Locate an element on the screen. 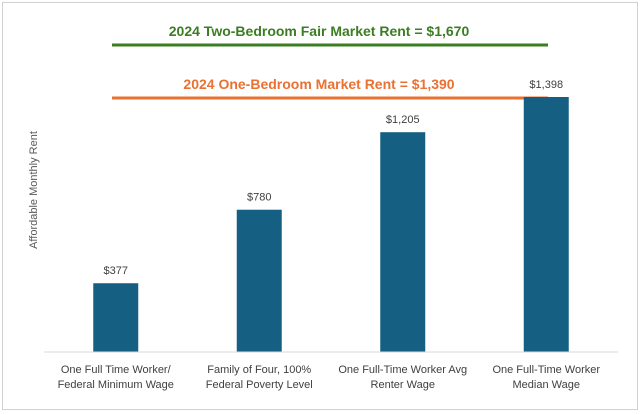 Image resolution: width=643 pixels, height=415 pixels. category-label-4-line-2: Median Wage is located at coordinates (546, 385).